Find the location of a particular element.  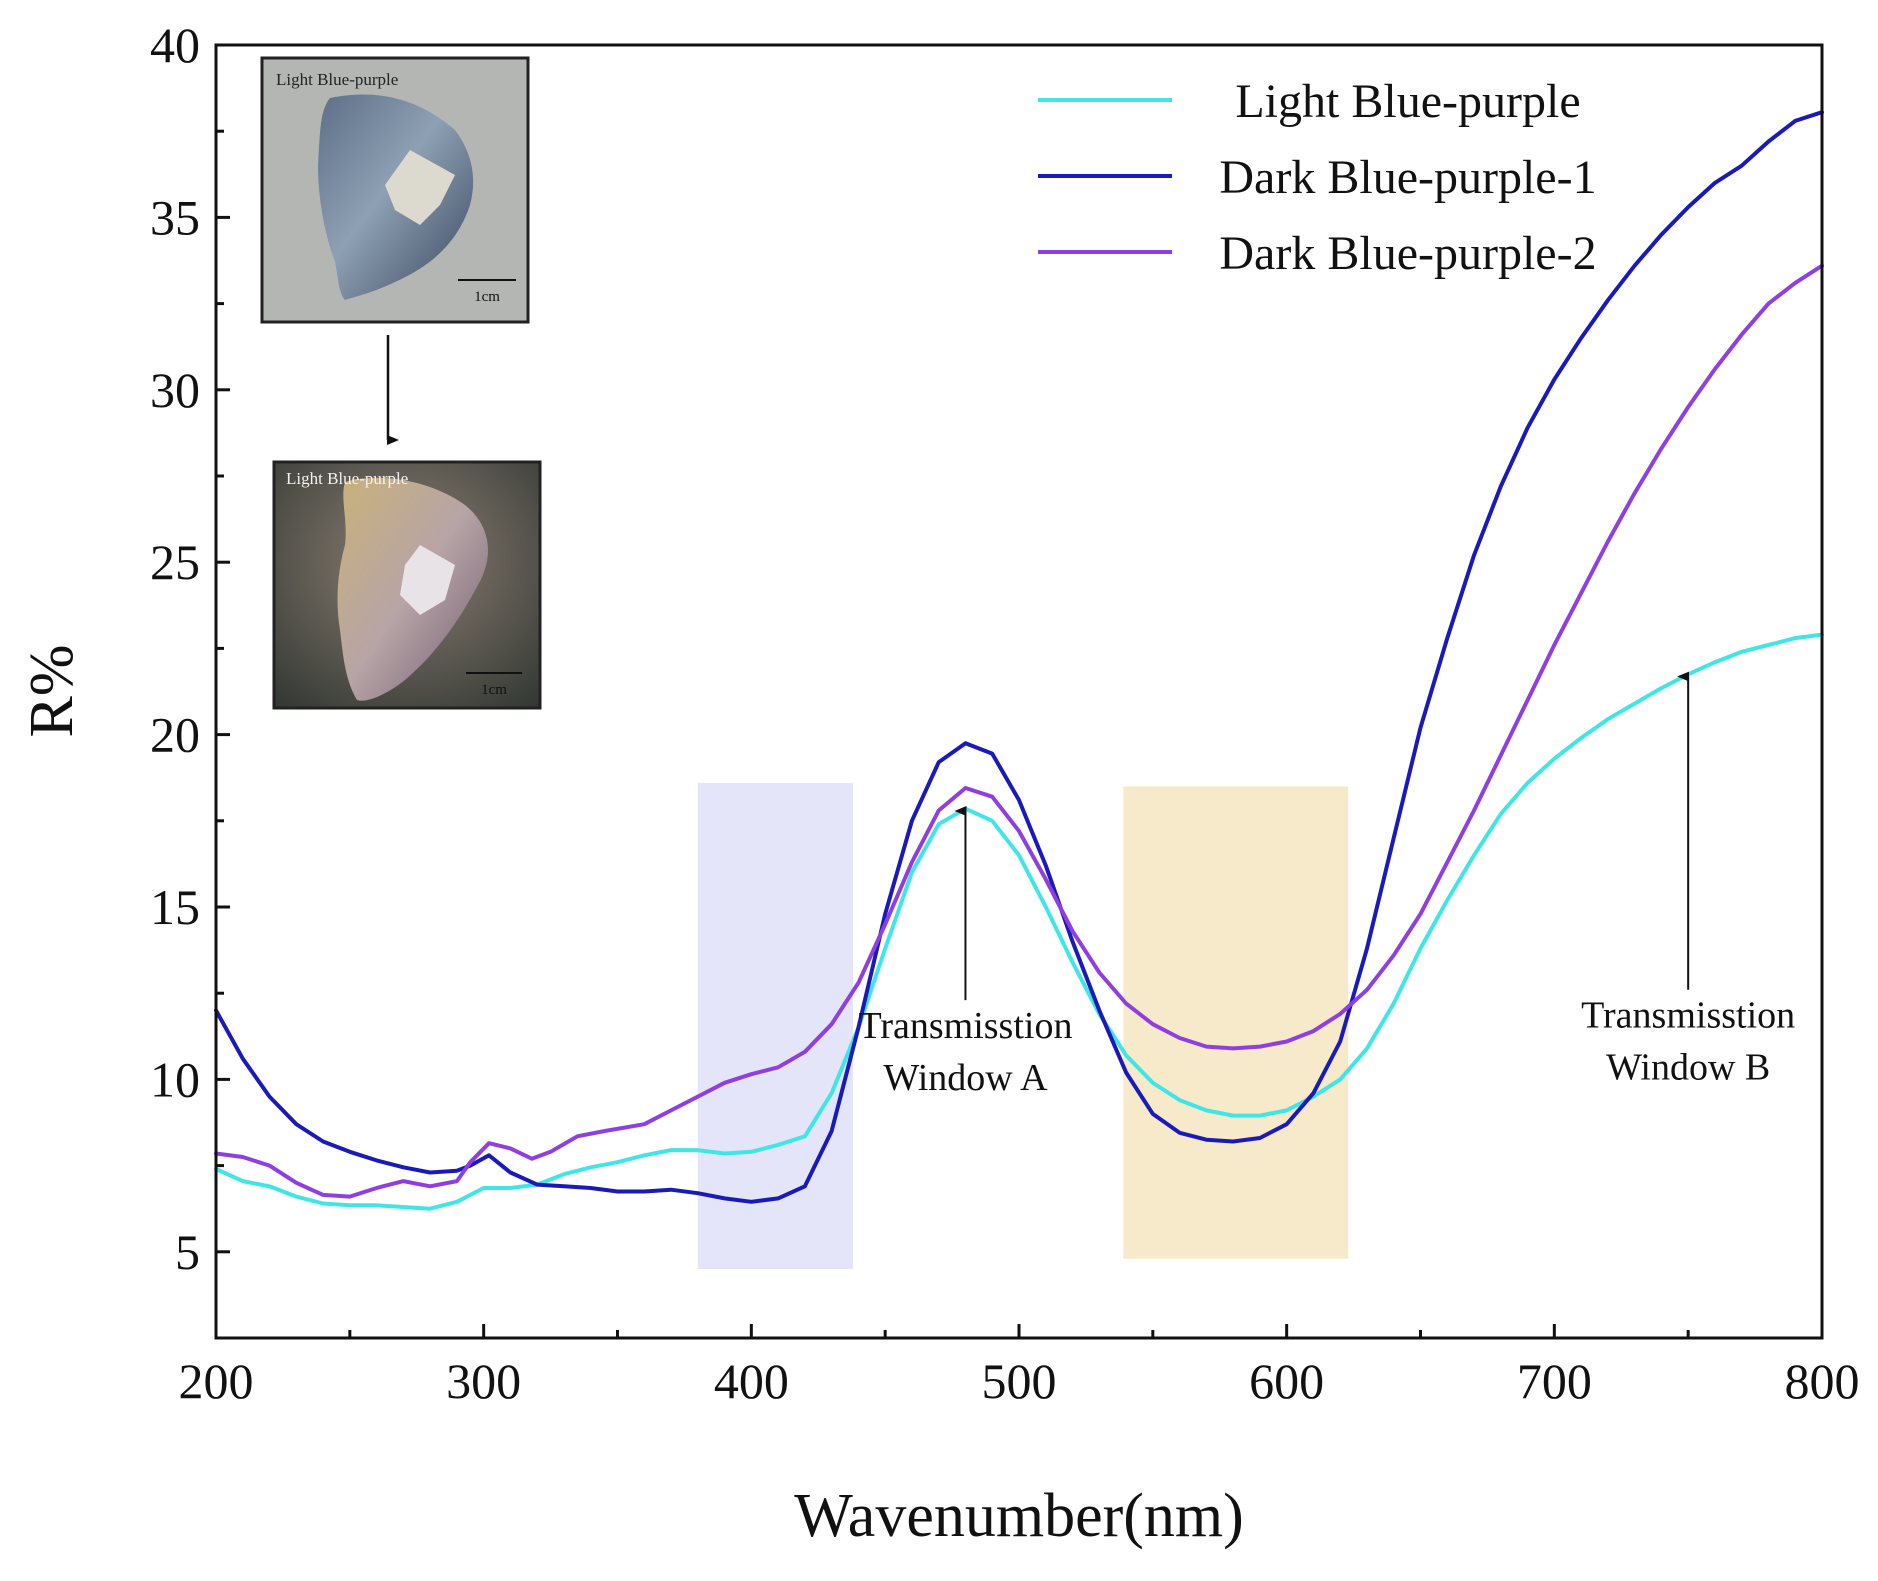

x-tick-label: 300 is located at coordinates (483, 1381).